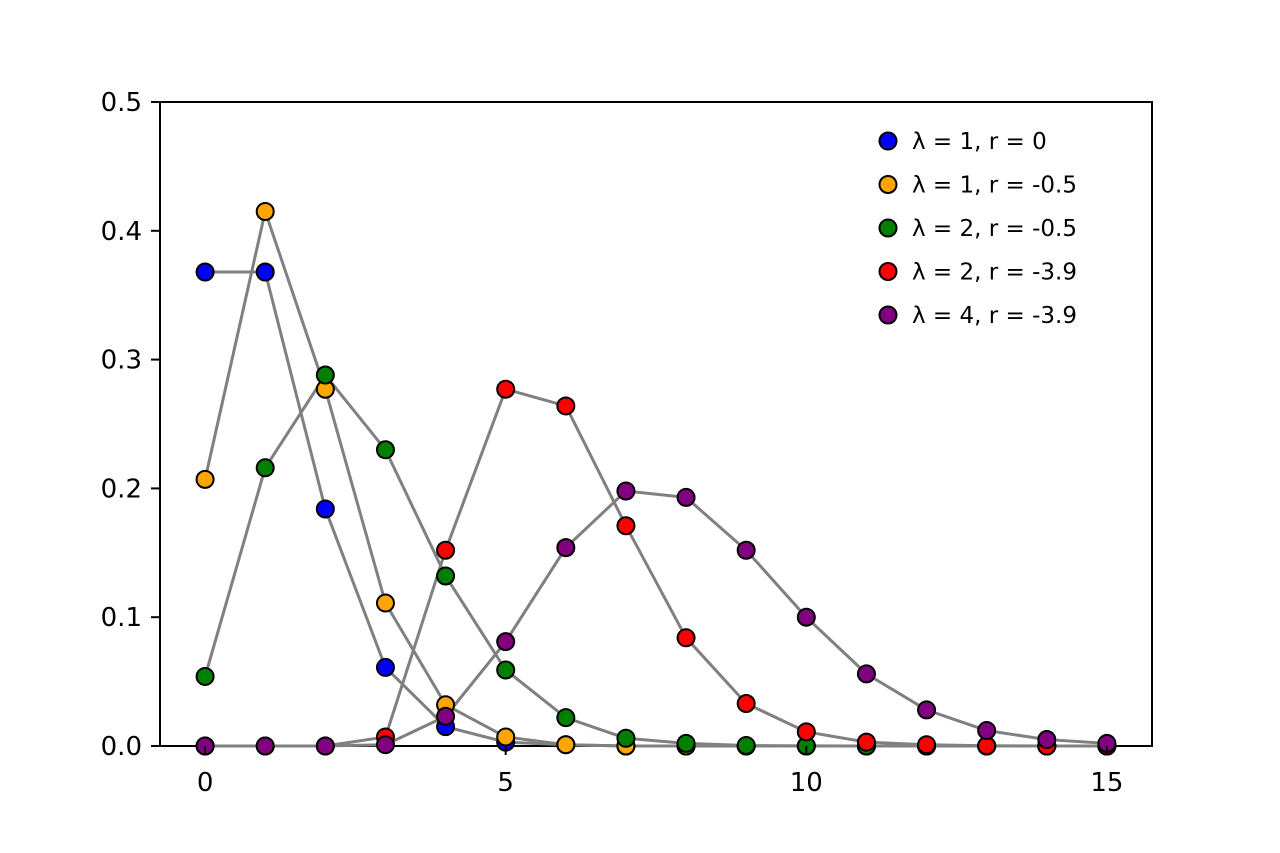  Describe the element at coordinates (994, 273) in the screenshot. I see `legend-label: λ = 2, r = -3.9` at that location.